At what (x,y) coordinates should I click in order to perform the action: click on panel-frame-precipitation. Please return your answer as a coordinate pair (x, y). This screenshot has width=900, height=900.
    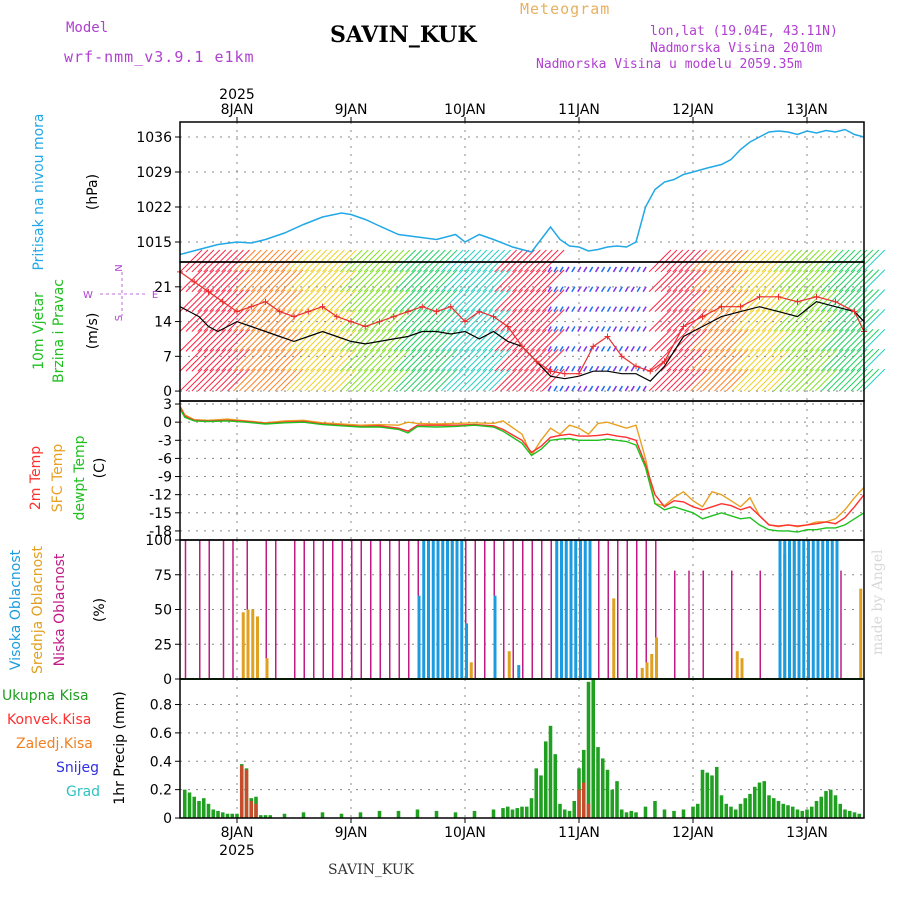
    Looking at the image, I should click on (522, 748).